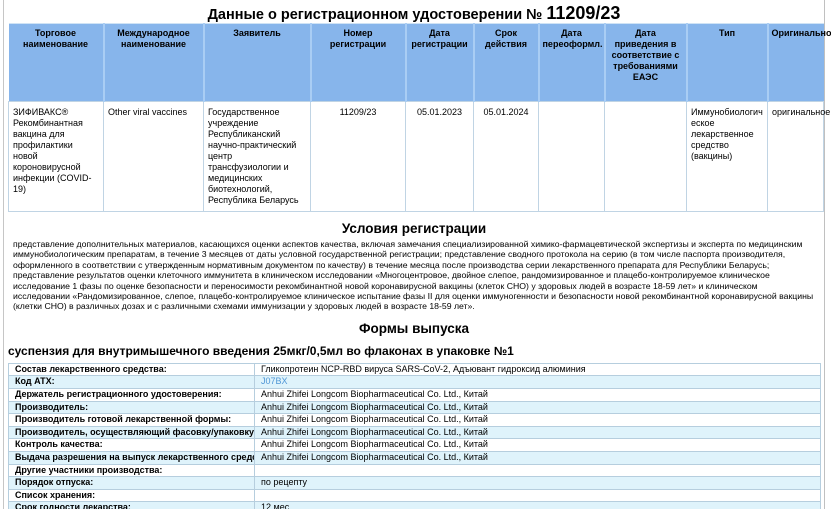 This screenshot has width=831, height=509. Describe the element at coordinates (439, 156) in the screenshot. I see `cell-registration-date: 05.01.2023` at that location.